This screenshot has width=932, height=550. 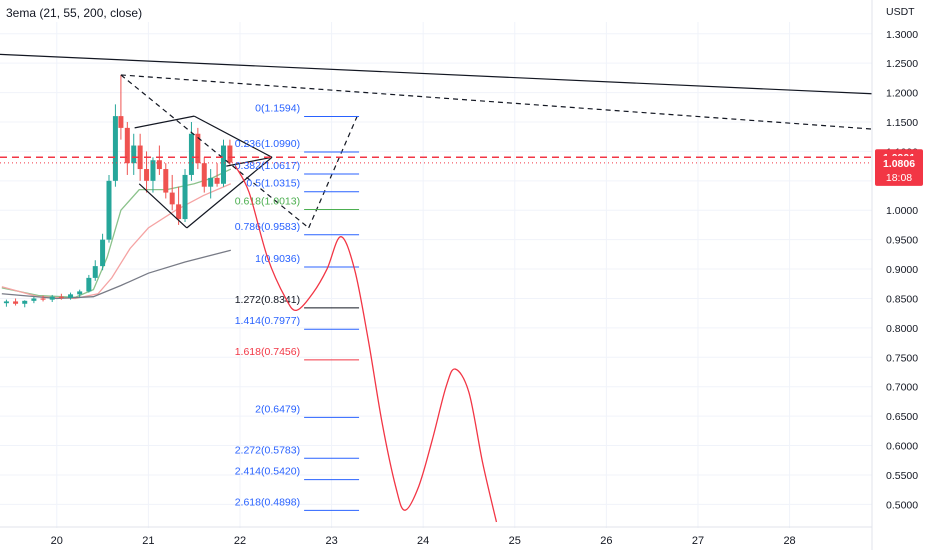 I want to click on price-badge-current-text: 1.0806, so click(x=899, y=164).